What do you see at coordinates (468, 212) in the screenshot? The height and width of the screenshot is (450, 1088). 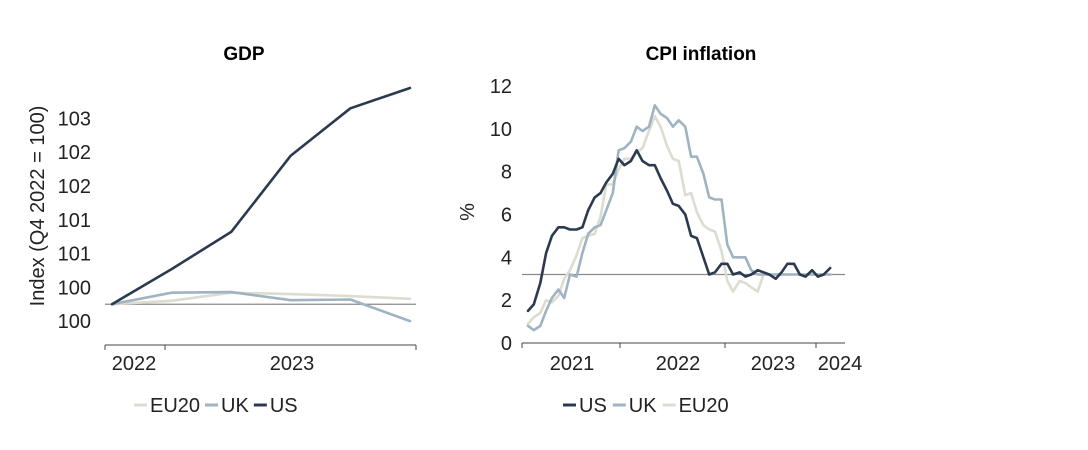 I see `cpi-y-axis-label: %` at bounding box center [468, 212].